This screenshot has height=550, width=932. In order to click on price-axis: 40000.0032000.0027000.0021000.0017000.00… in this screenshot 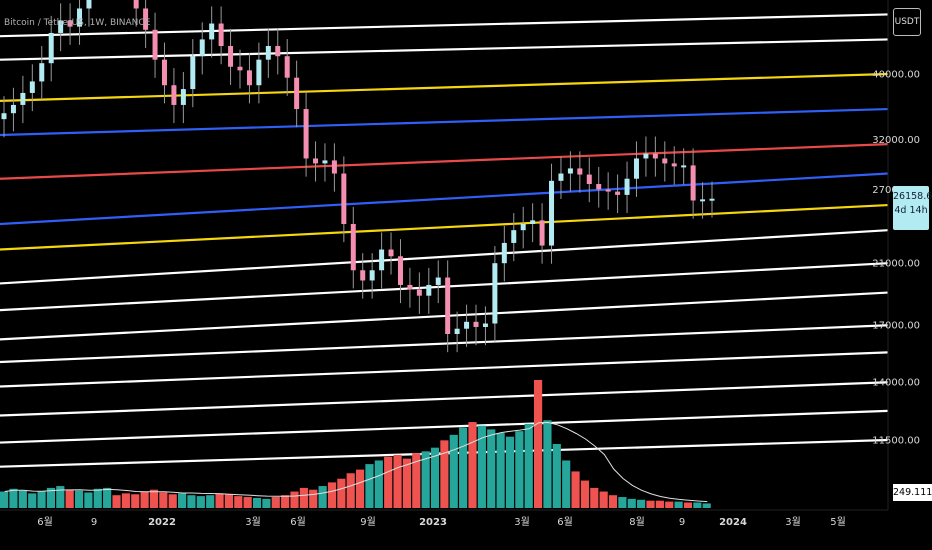, I will do `click(896, 258)`.